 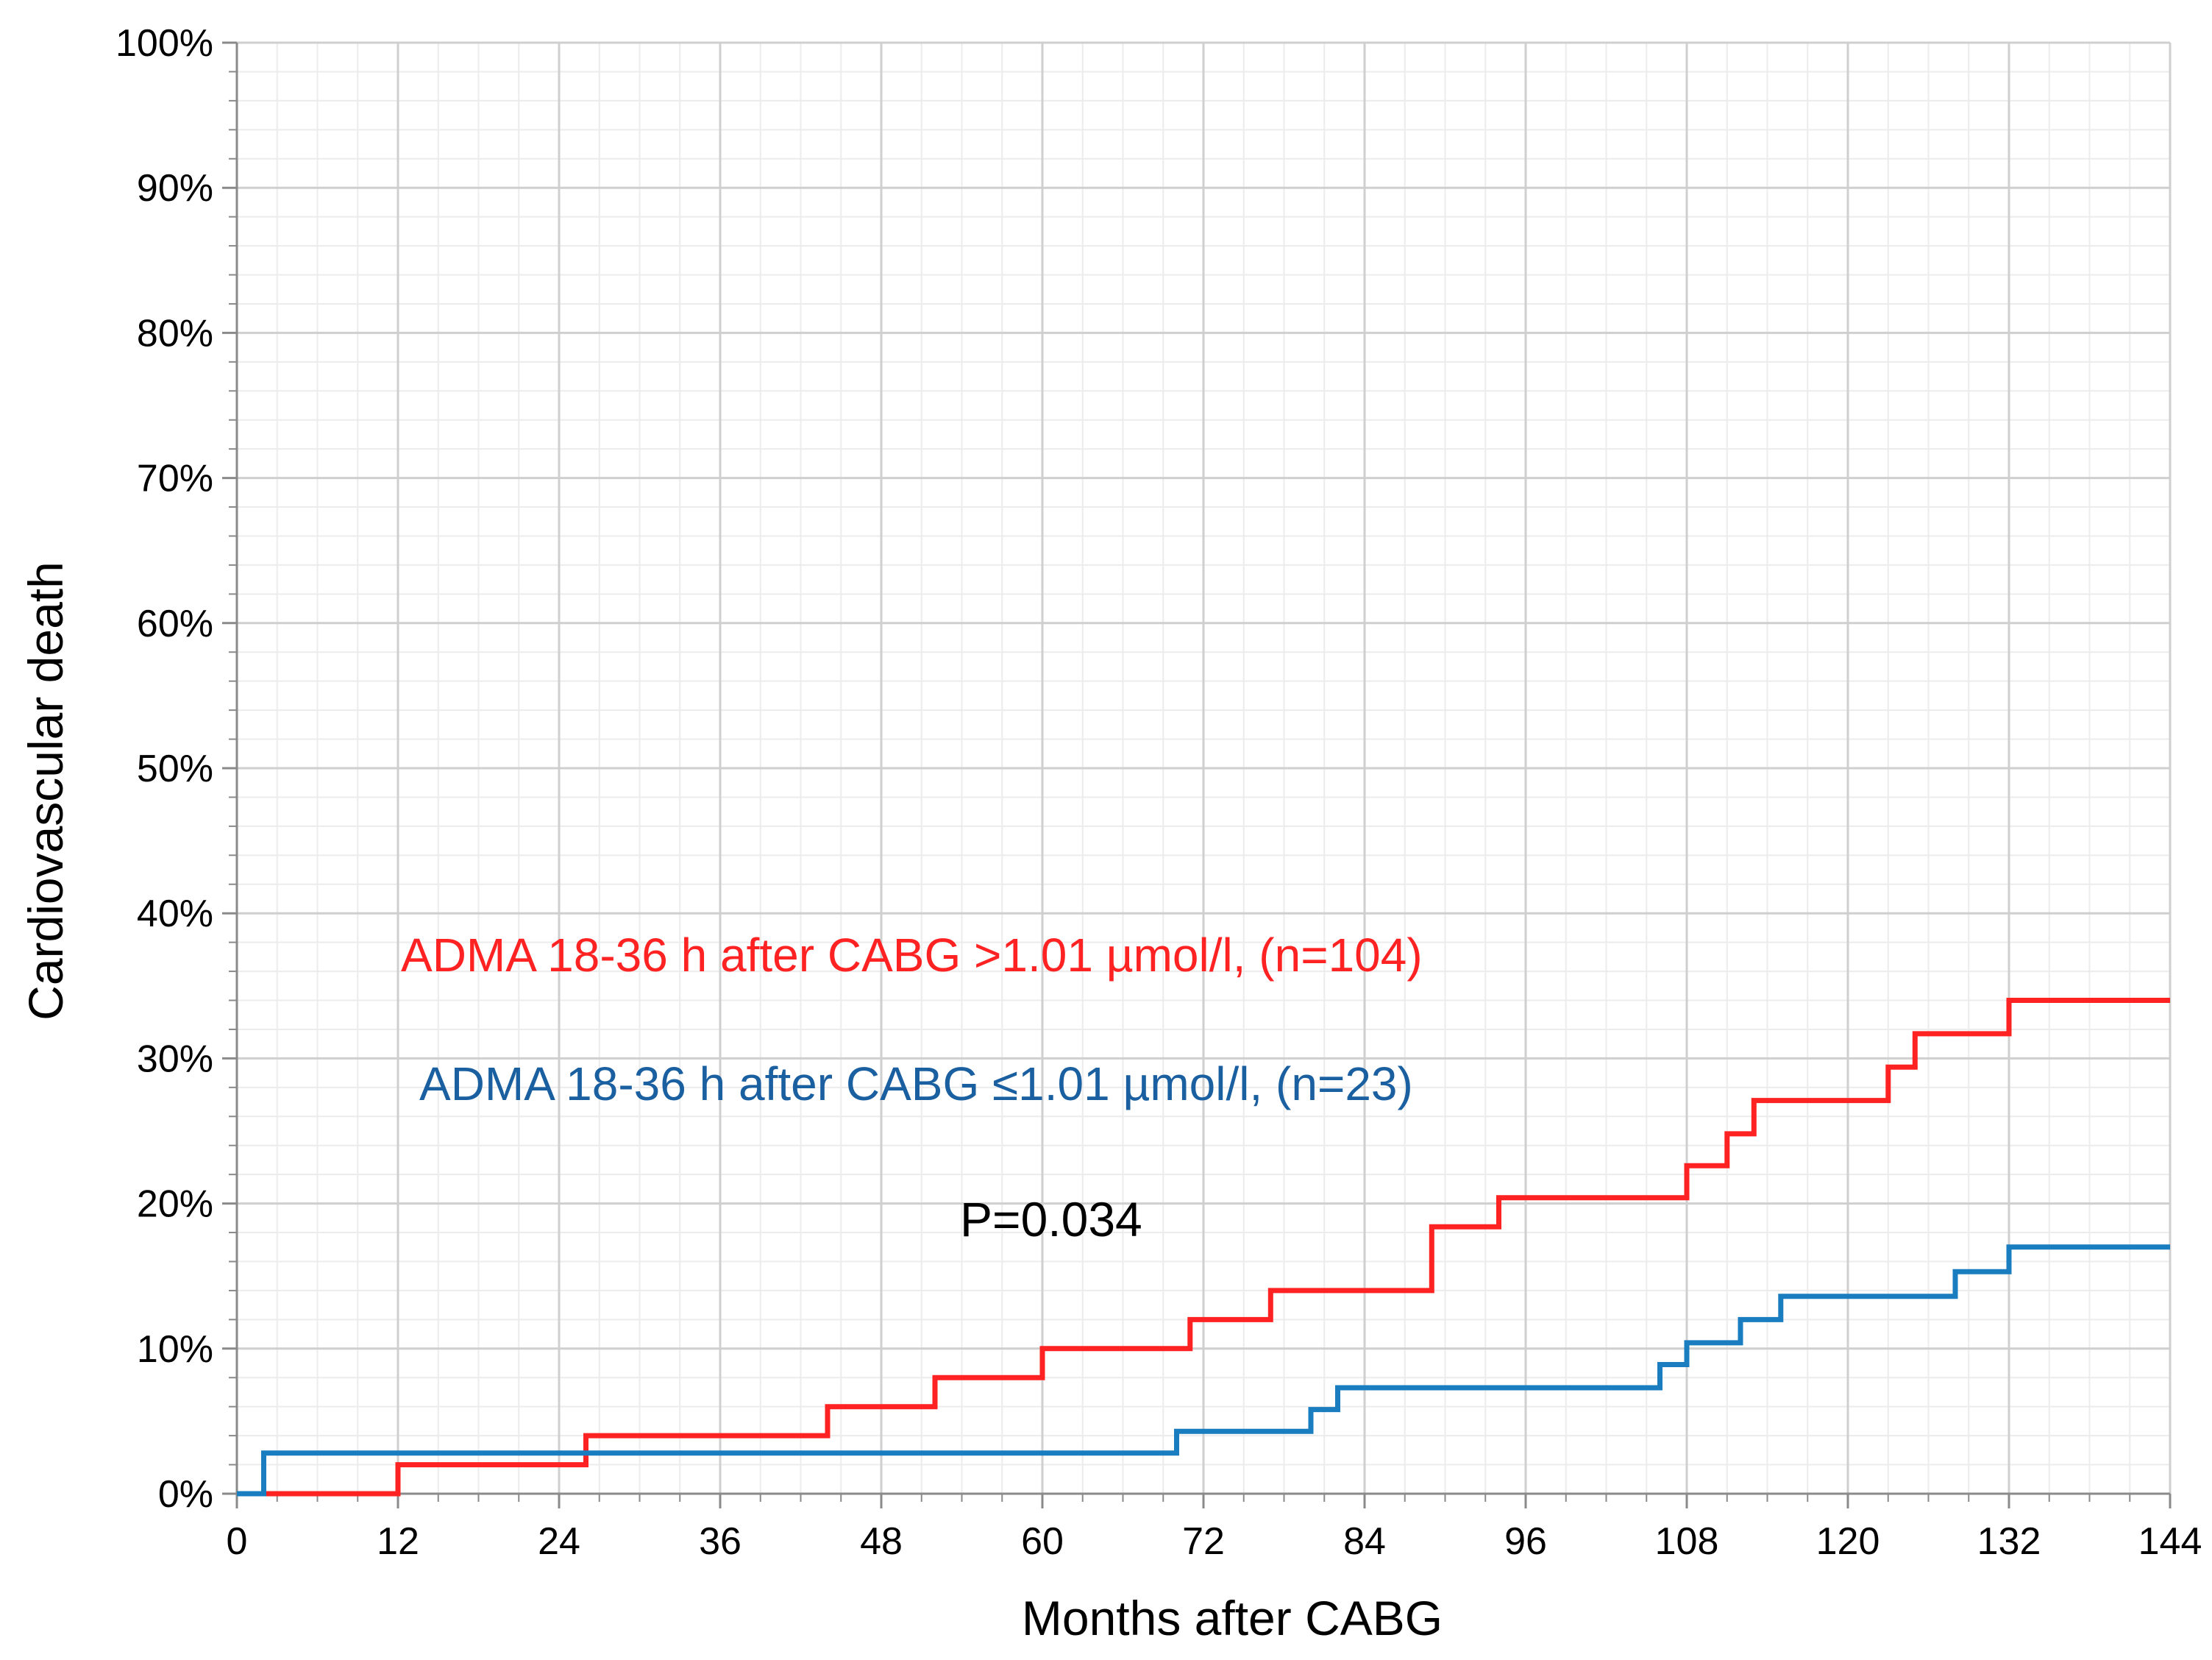 I want to click on y-tick-label: 50%, so click(x=175, y=769).